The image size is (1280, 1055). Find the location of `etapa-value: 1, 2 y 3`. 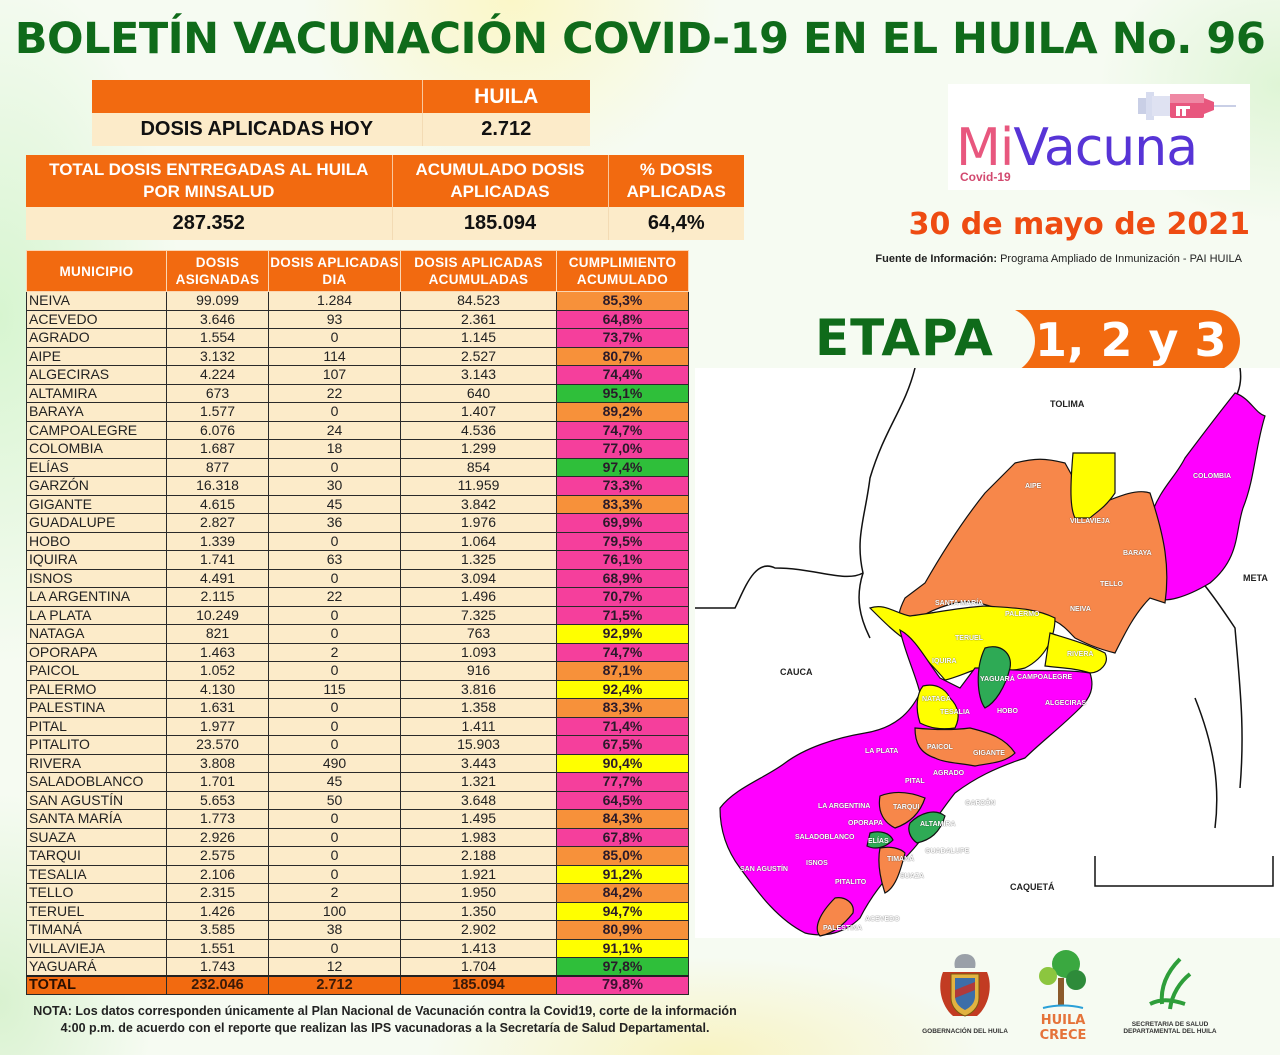

etapa-value: 1, 2 y 3 is located at coordinates (1131, 340).